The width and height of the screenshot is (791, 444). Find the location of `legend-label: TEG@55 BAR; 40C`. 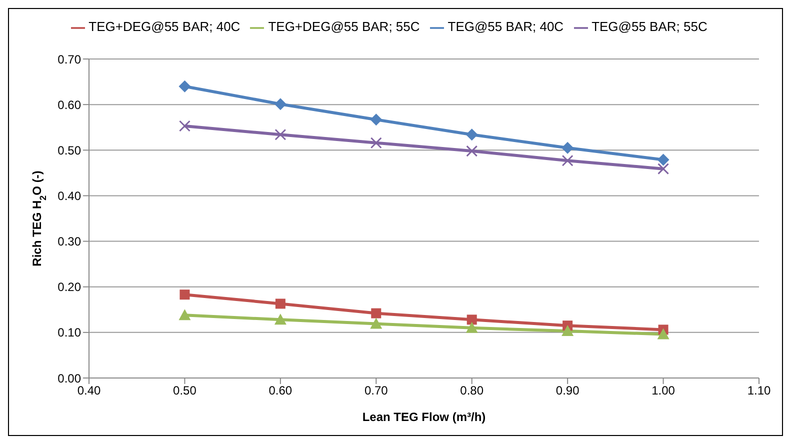

legend-label: TEG@55 BAR; 40C is located at coordinates (506, 26).